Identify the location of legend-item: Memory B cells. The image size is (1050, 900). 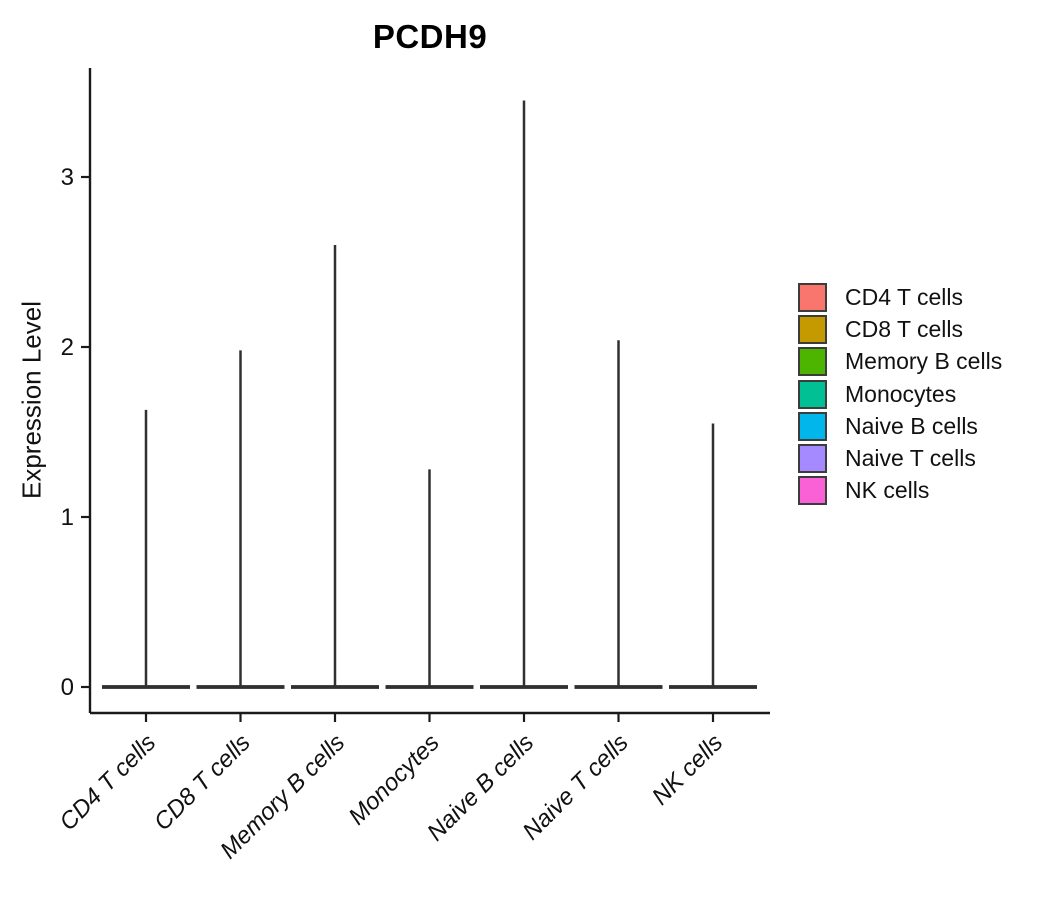
(900, 362).